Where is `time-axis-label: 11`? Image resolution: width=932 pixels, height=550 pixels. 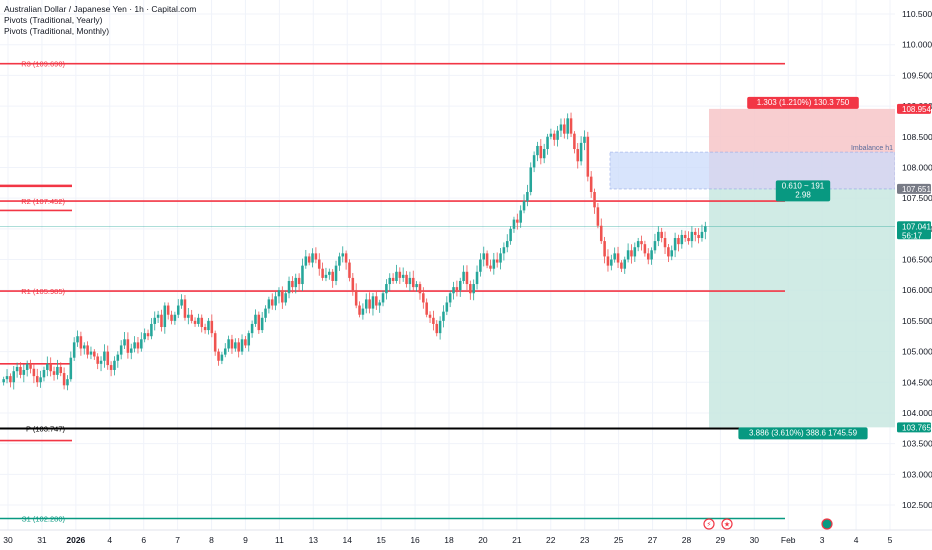
time-axis-label: 11 is located at coordinates (279, 540).